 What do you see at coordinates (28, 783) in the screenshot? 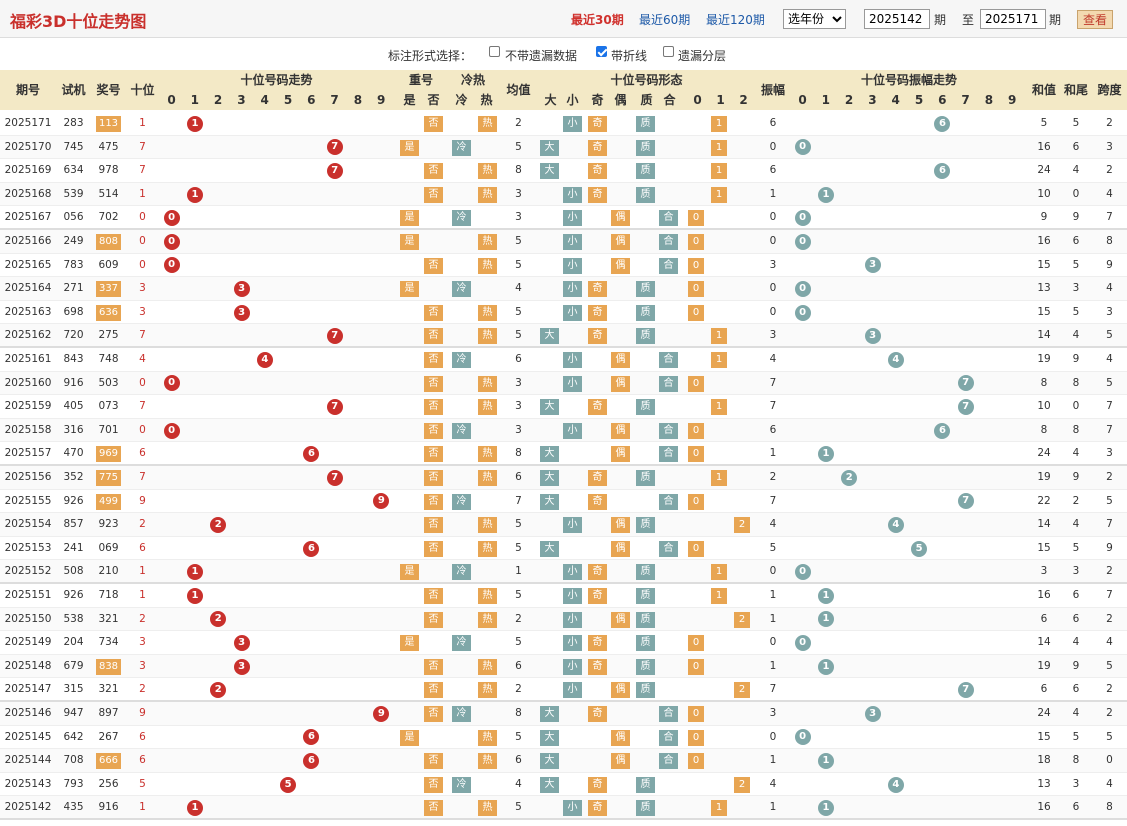
I see `period-cell: 2025143` at bounding box center [28, 783].